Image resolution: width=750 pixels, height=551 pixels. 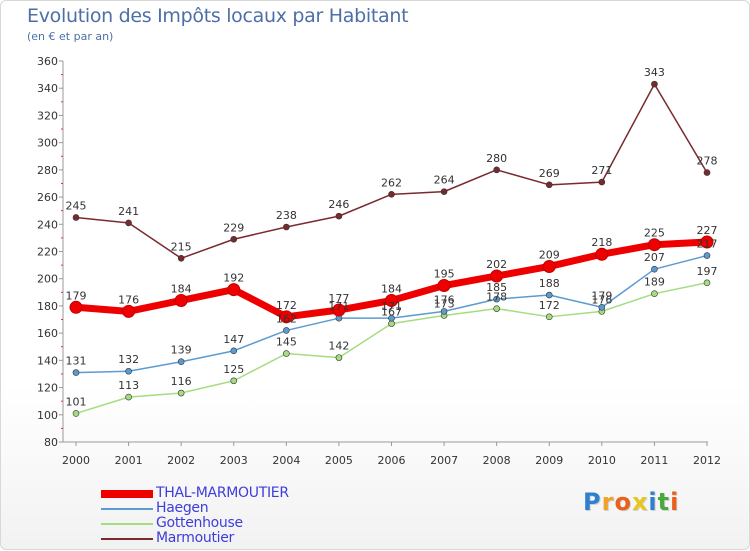 I want to click on data-label: 192, so click(x=233, y=278).